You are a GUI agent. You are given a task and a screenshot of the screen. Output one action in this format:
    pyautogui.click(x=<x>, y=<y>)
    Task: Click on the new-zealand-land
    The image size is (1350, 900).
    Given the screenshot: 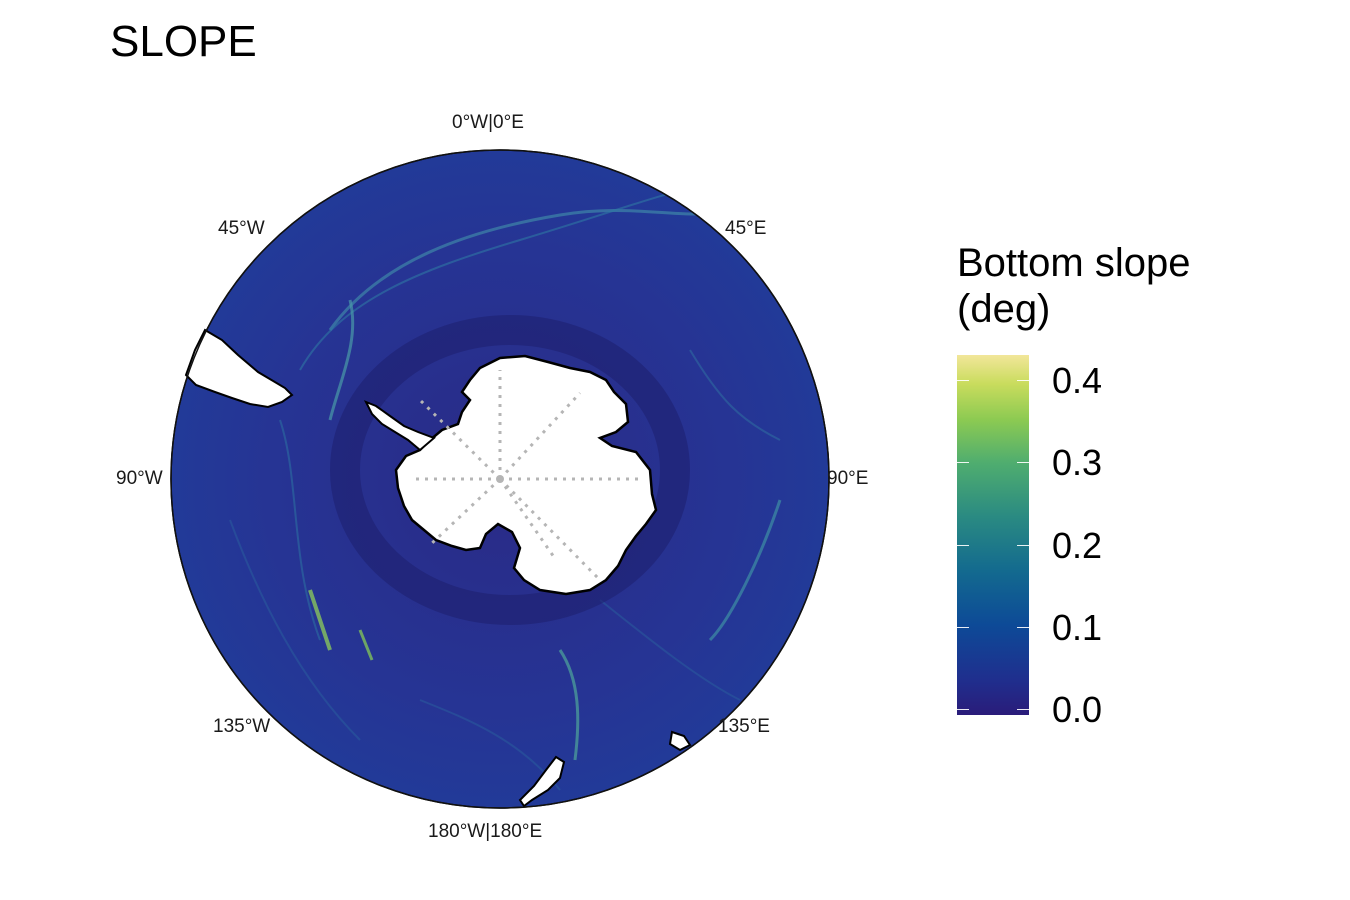 What is the action you would take?
    pyautogui.click(x=542, y=781)
    